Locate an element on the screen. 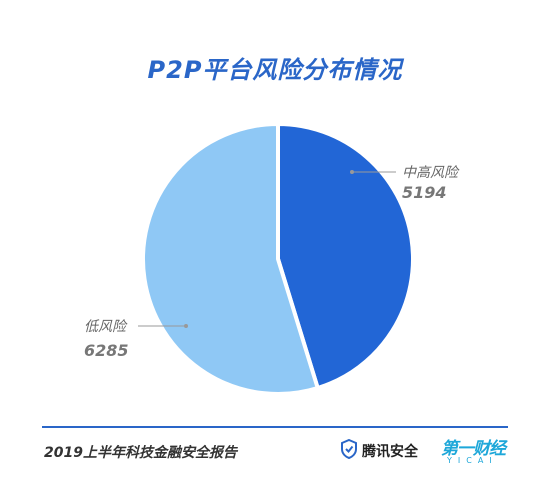 The height and width of the screenshot is (502, 550). report-title: 2019上半年科技金融安全报告 is located at coordinates (140, 453).